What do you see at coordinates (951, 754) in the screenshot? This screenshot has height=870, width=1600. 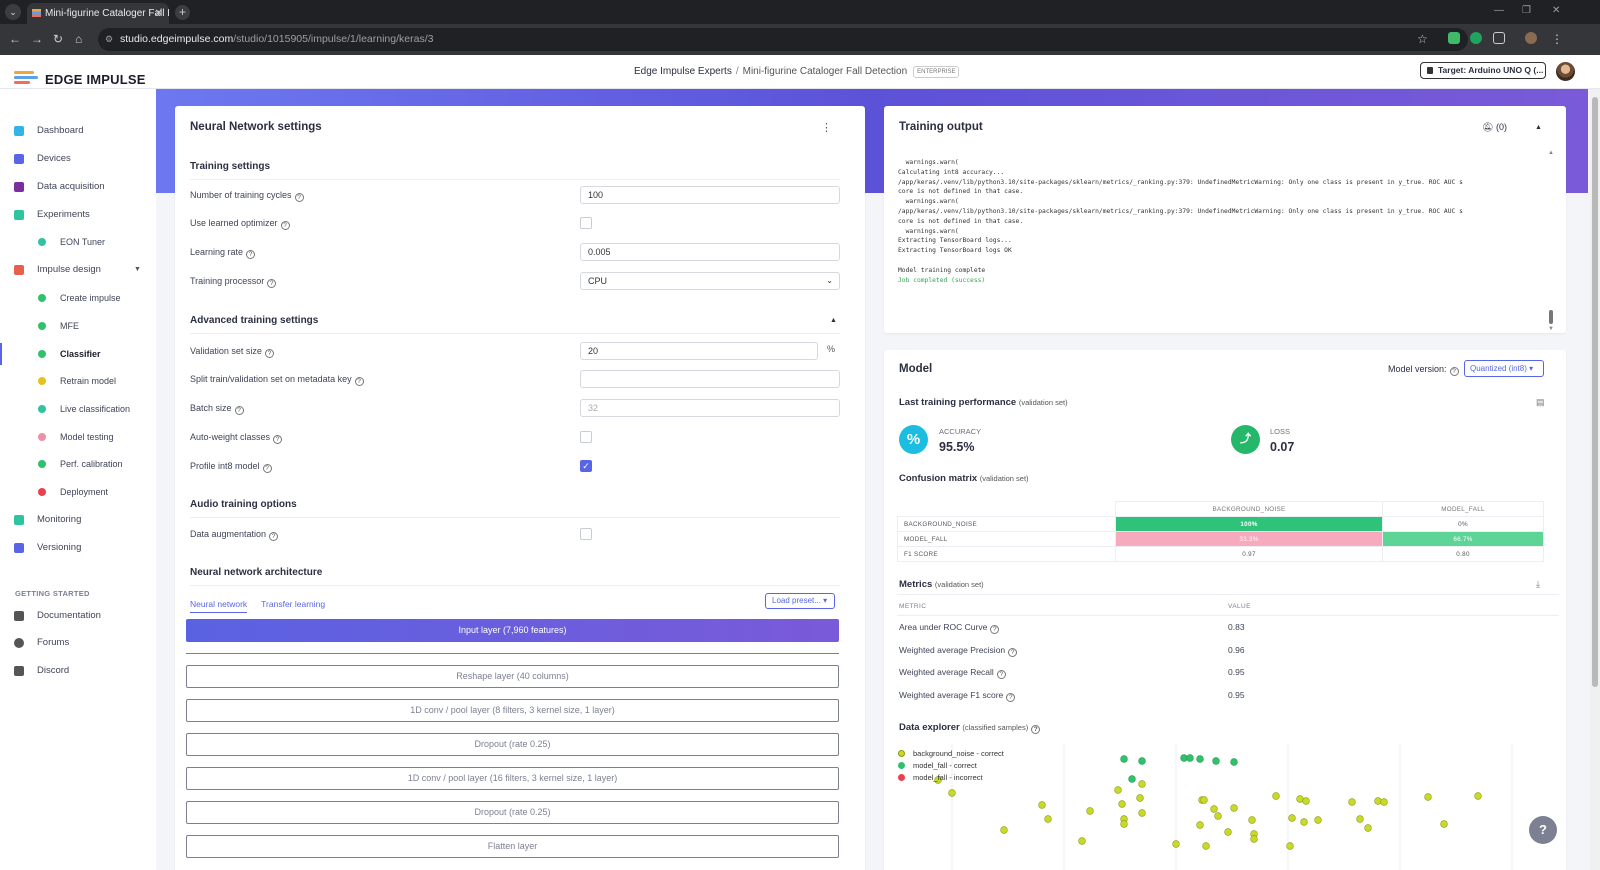 I see `legend-item: background_noise - correct` at bounding box center [951, 754].